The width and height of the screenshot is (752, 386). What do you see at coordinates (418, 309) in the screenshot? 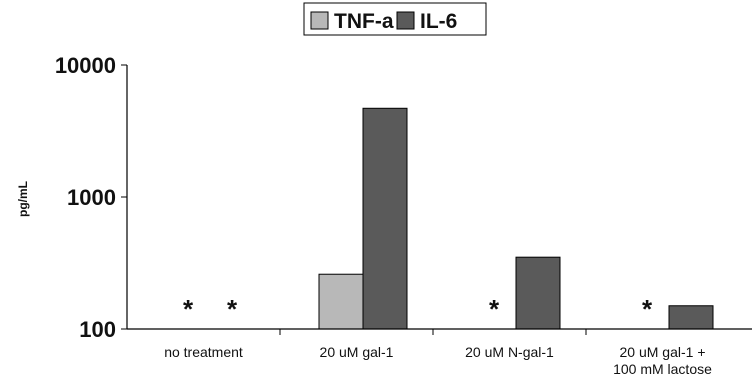
I see `annotation-markers: * * * *` at bounding box center [418, 309].